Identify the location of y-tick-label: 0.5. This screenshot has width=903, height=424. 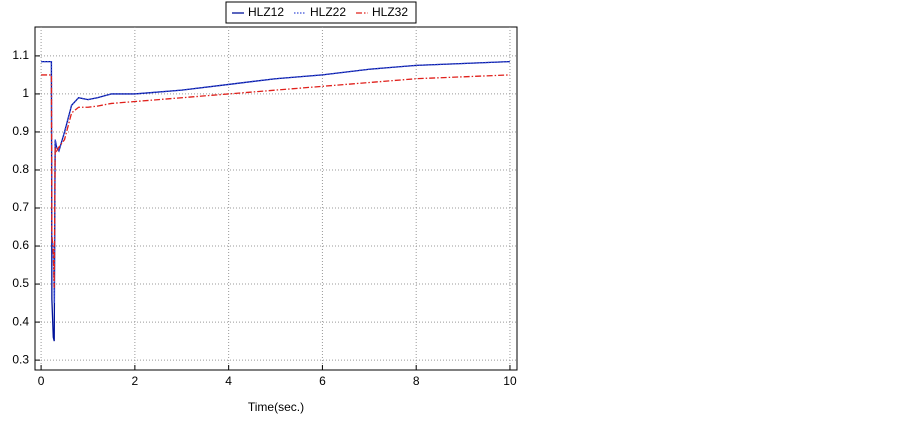
(20, 283).